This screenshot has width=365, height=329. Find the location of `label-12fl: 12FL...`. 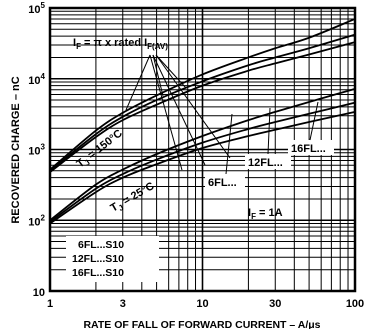

label-12fl: 12FL... is located at coordinates (265, 163).